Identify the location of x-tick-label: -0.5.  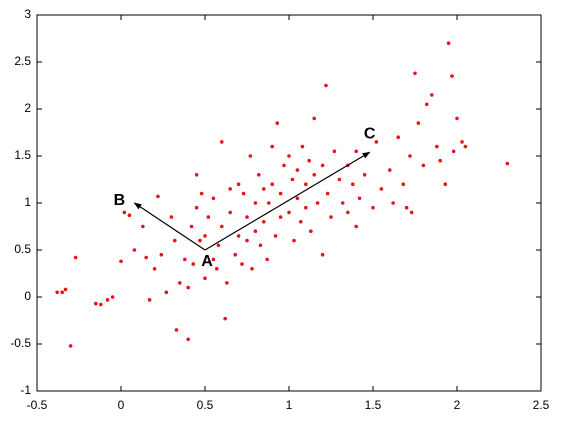
(37, 405).